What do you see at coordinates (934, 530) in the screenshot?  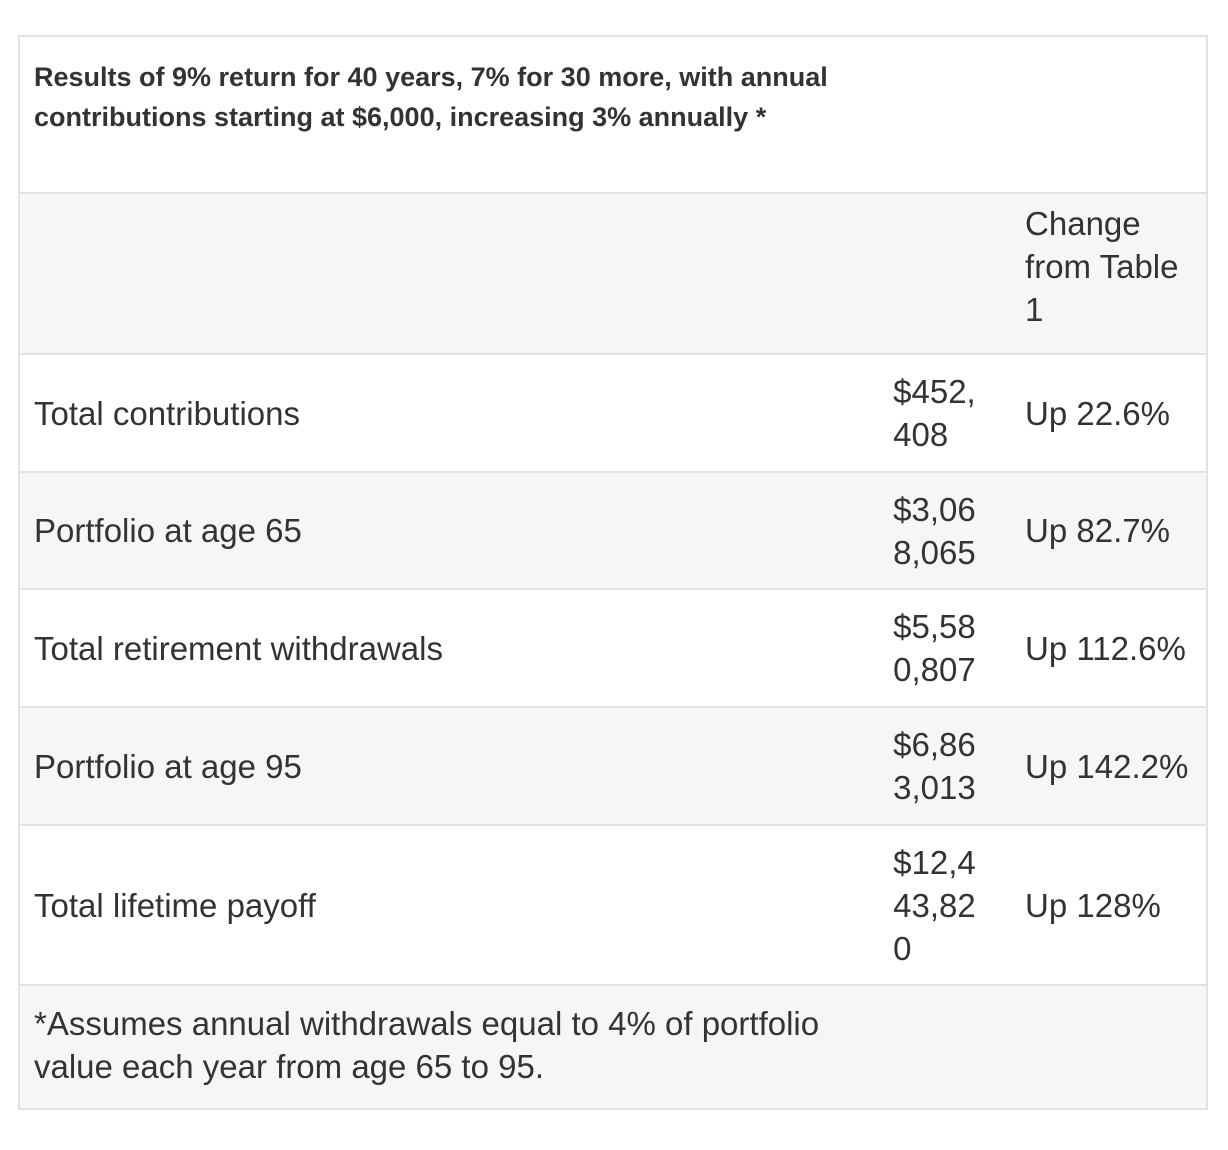 I see `row-value: $3,068,065` at bounding box center [934, 530].